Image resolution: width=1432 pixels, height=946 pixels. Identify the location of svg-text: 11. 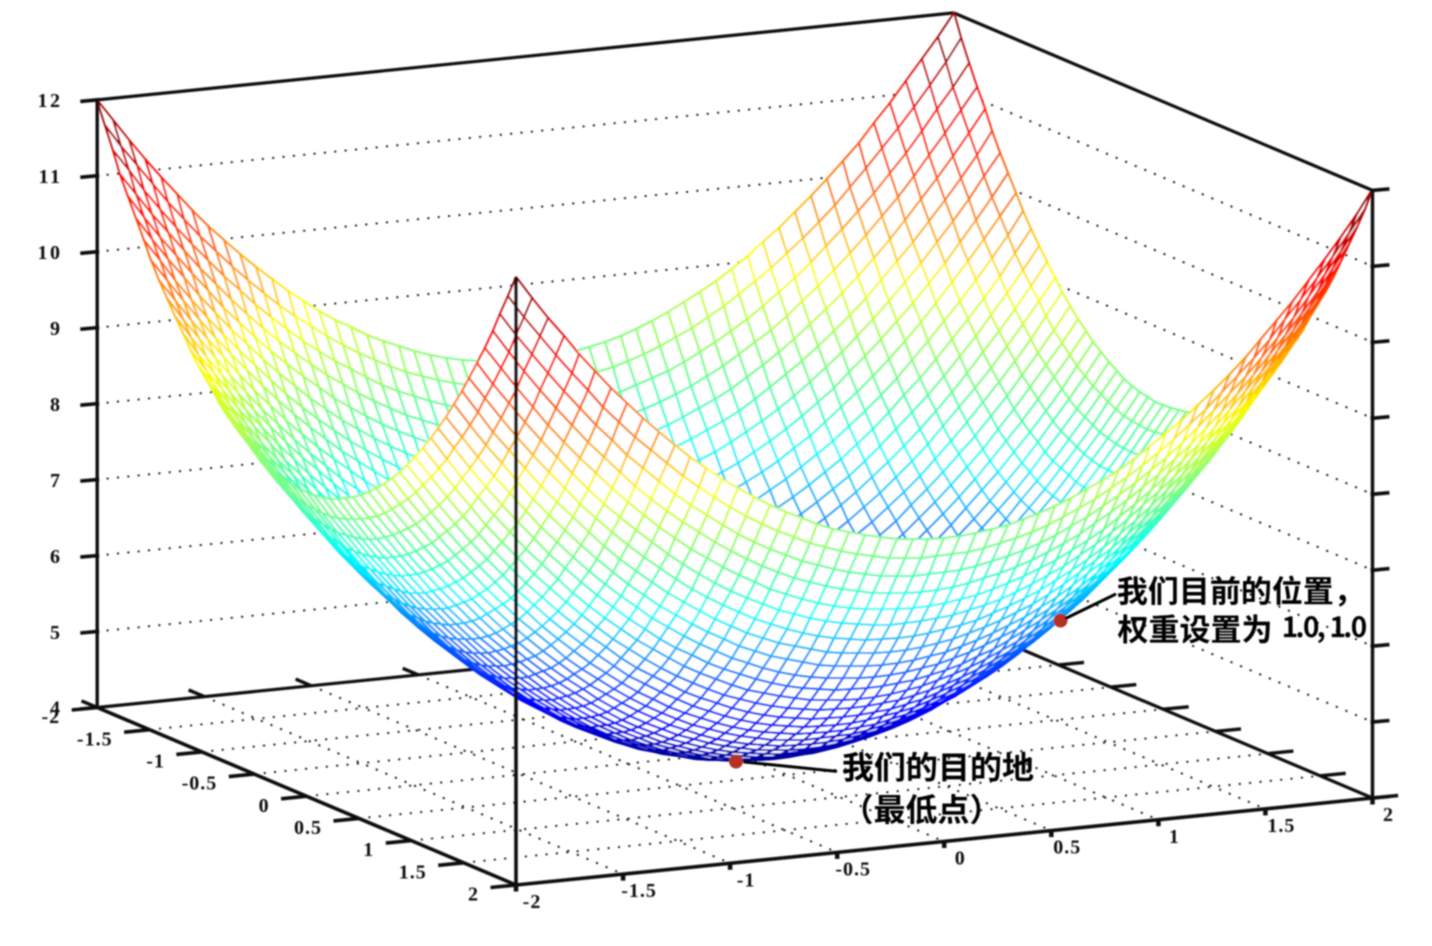
(51, 177).